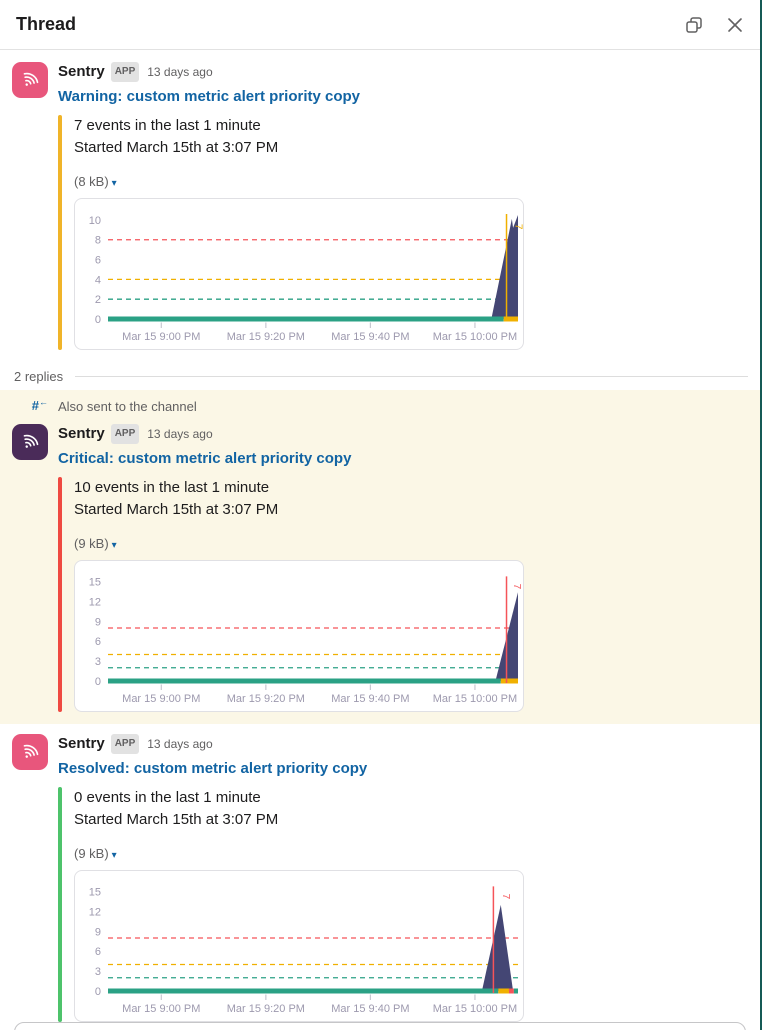 This screenshot has height=1030, width=762. Describe the element at coordinates (39, 376) in the screenshot. I see `replies-count: 2 replies` at that location.